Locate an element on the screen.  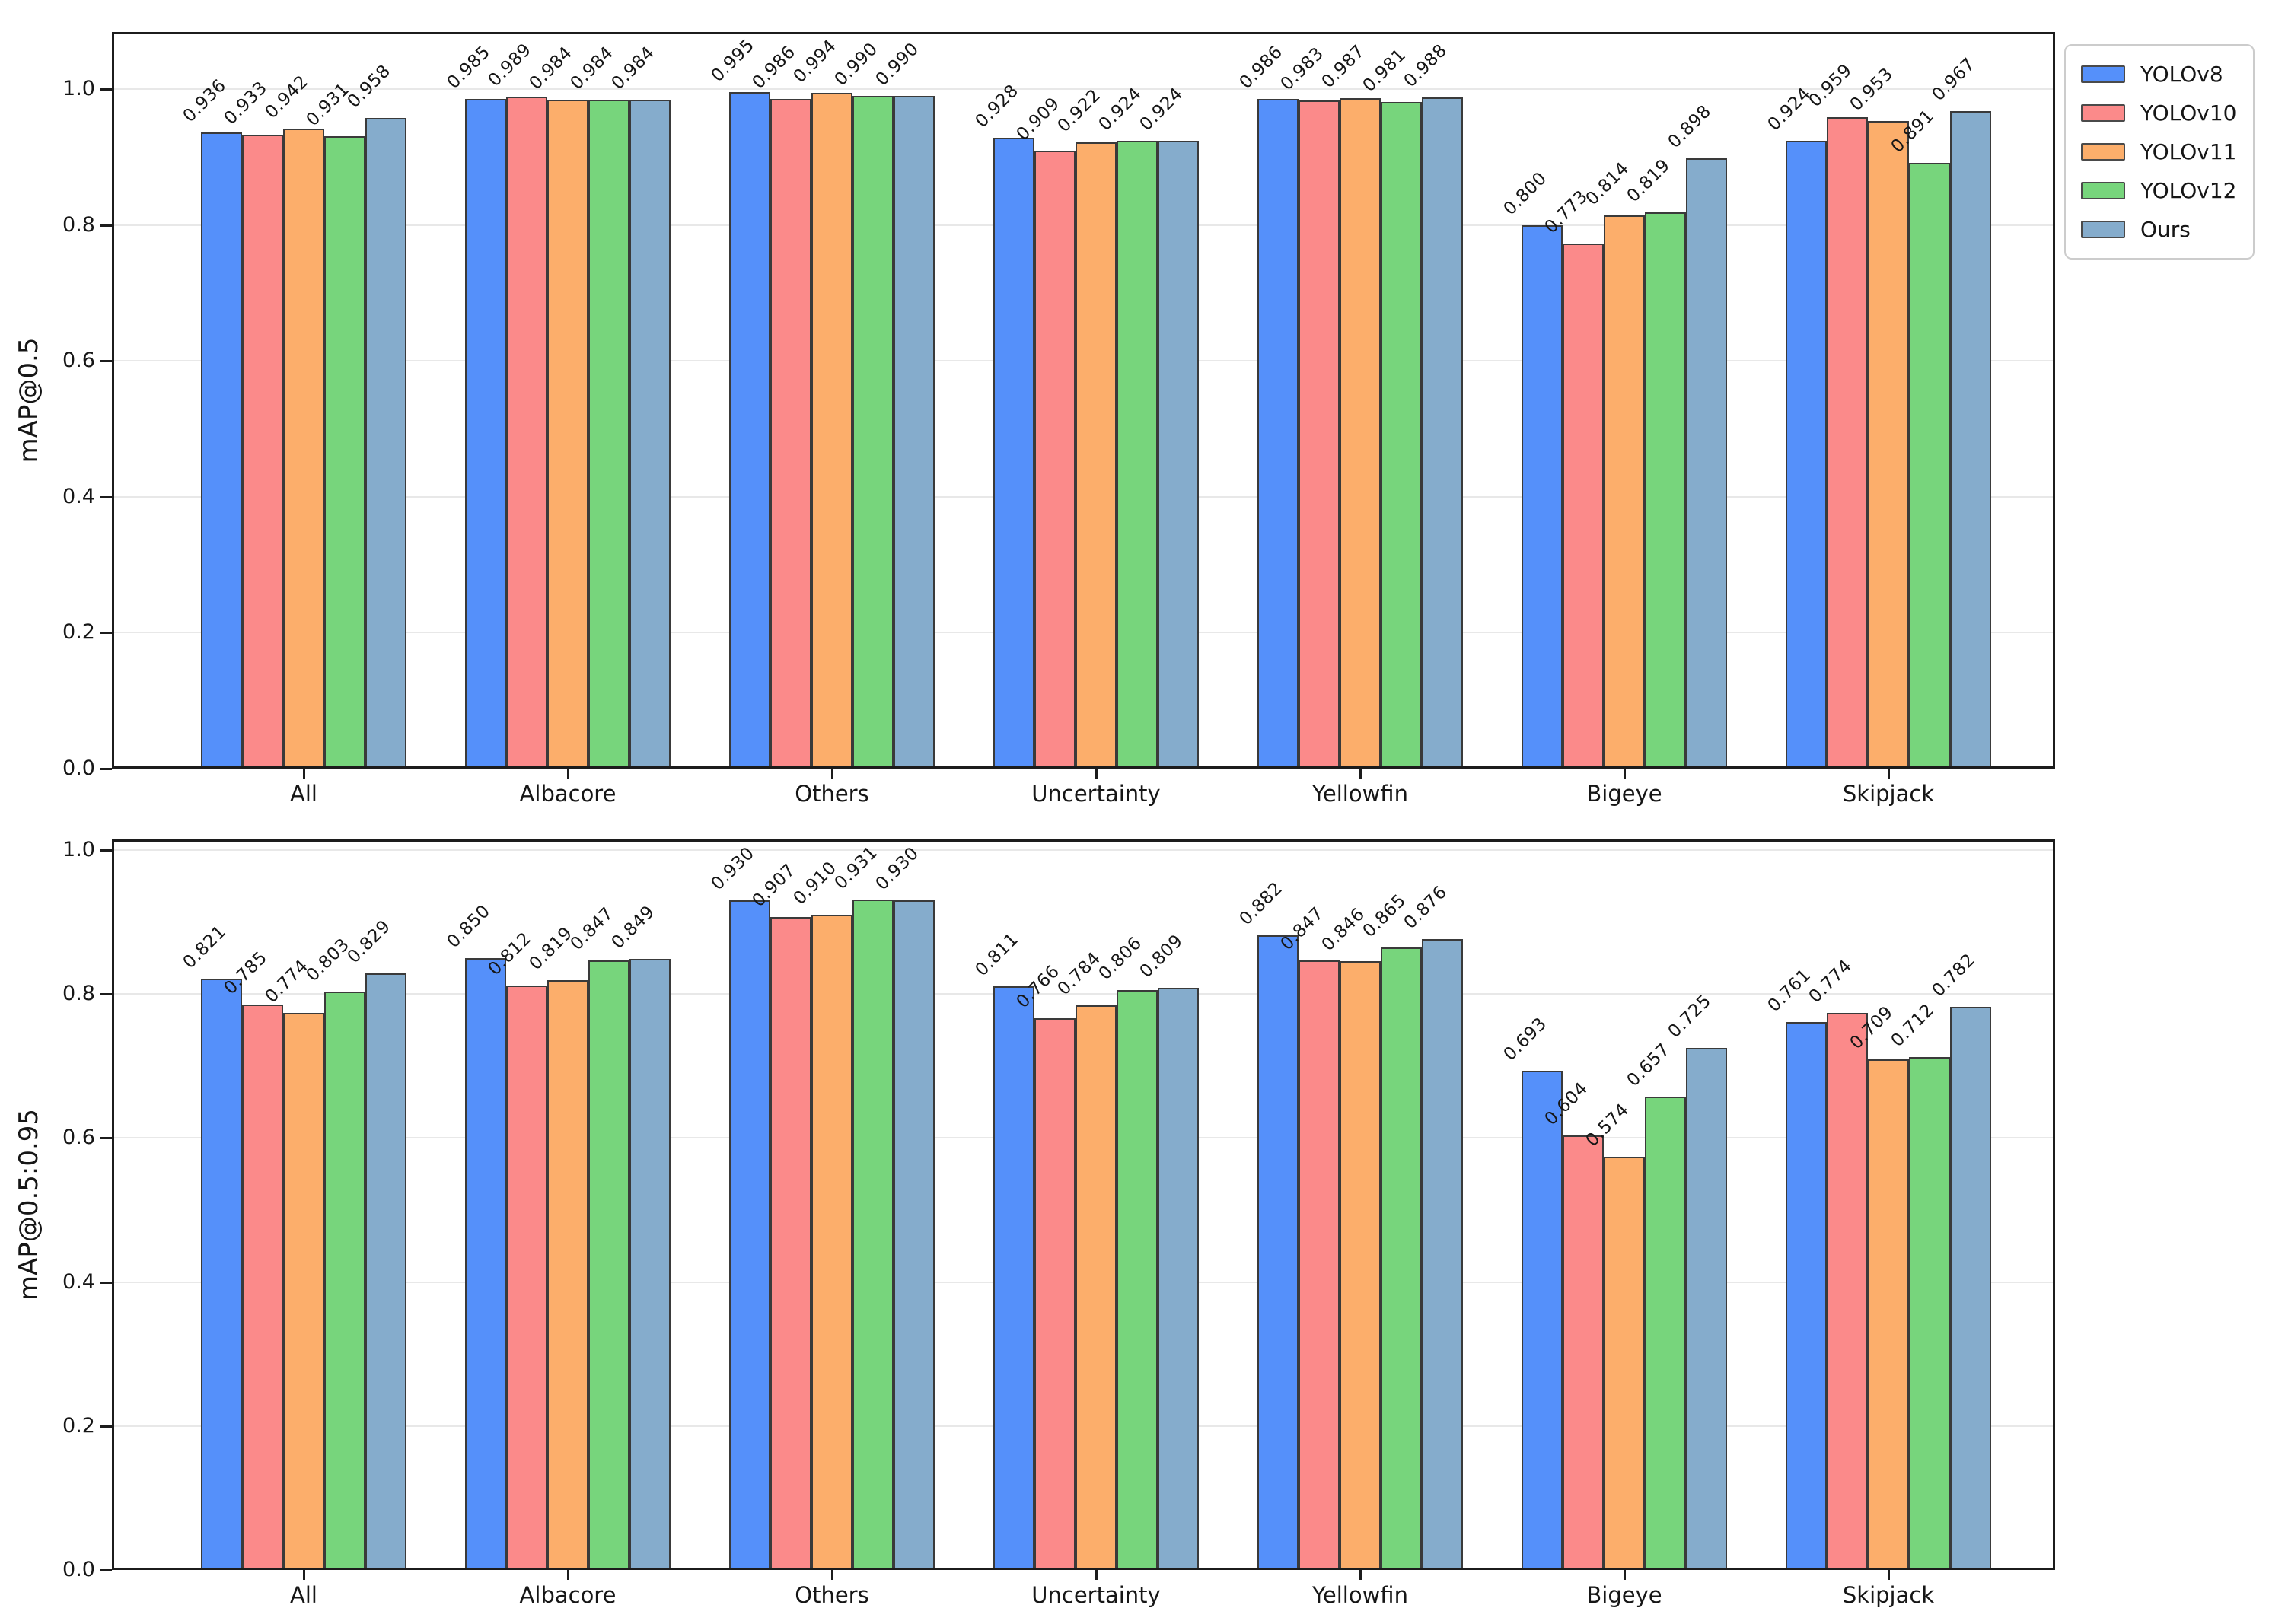
bar-YOLOv8-Yellowfin is located at coordinates (1278, 434).